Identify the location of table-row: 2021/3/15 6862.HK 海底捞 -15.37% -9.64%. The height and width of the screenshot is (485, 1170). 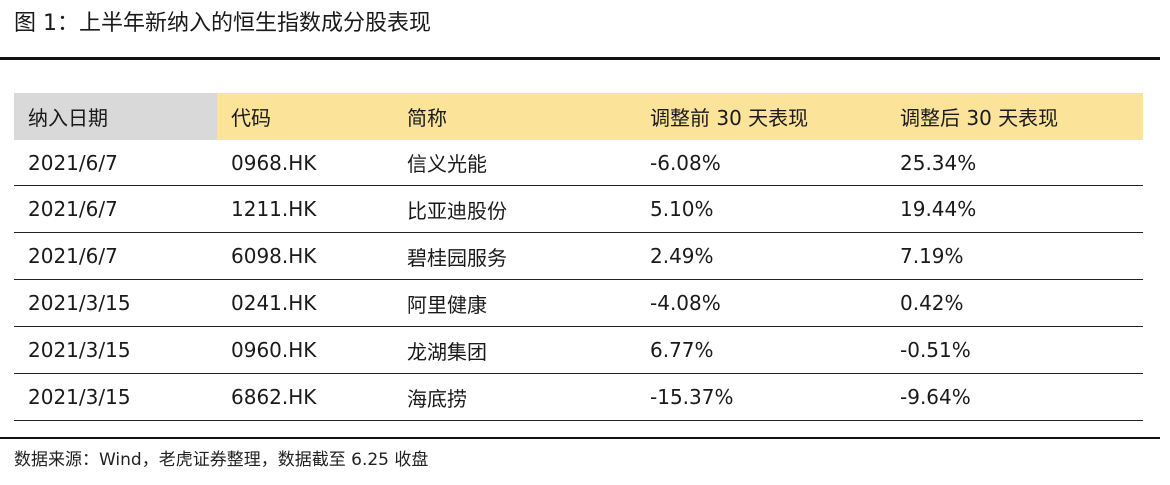
(578, 397).